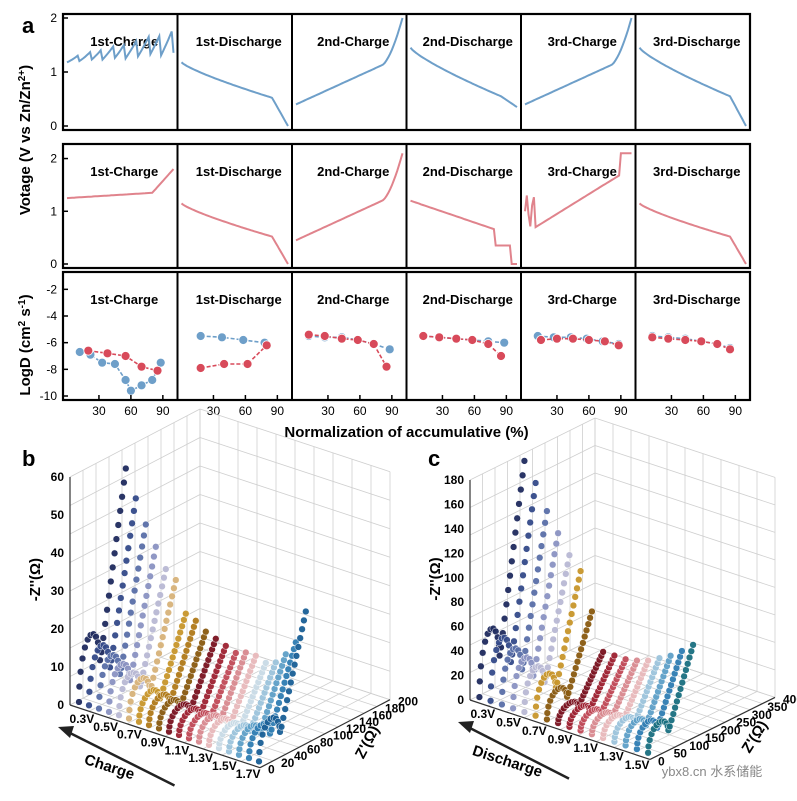 The width and height of the screenshot is (797, 801). Describe the element at coordinates (53, 159) in the screenshot. I see `y-tick-label: 2` at that location.